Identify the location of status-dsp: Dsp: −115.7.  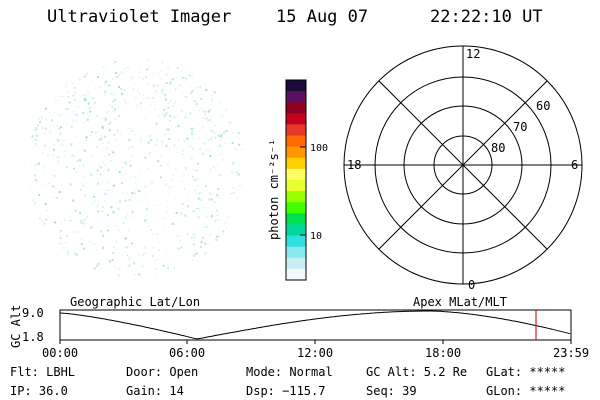
(286, 391).